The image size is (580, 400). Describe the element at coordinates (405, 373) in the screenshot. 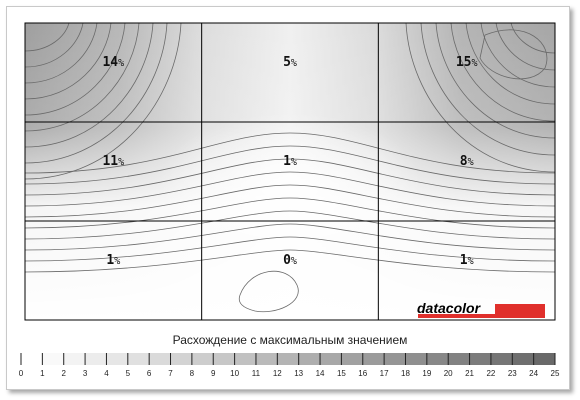

I see `scale-tick-label: 18` at that location.